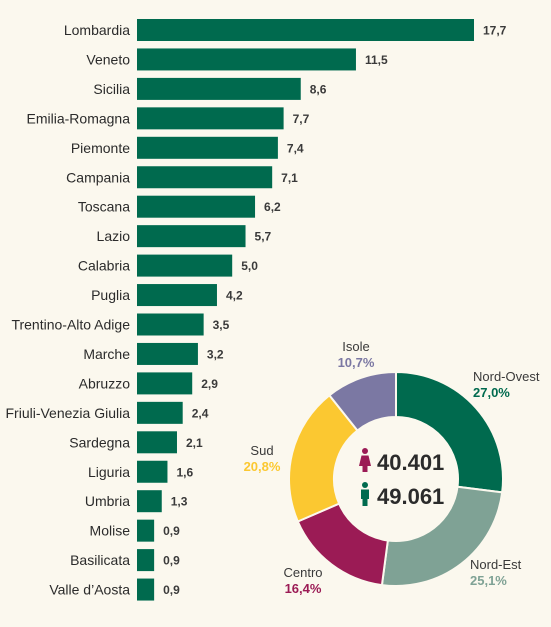 The height and width of the screenshot is (627, 551). Describe the element at coordinates (105, 383) in the screenshot. I see `category-label: Abruzzo` at that location.